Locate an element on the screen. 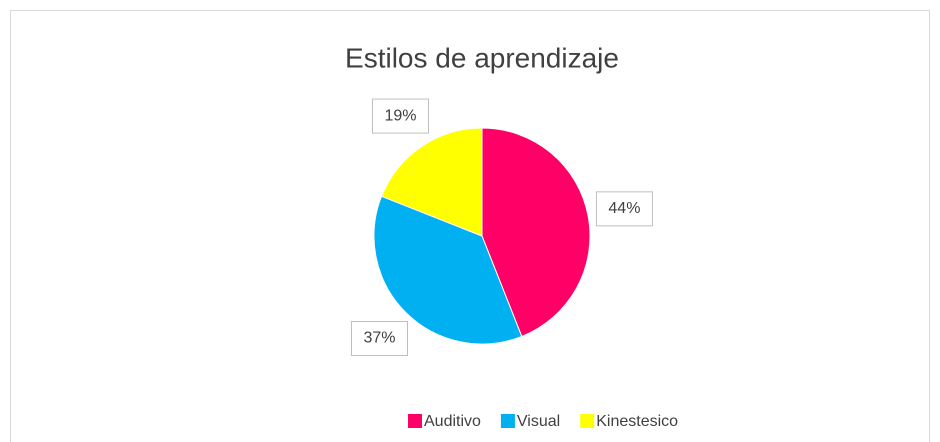  legend-label: Visual is located at coordinates (538, 421).